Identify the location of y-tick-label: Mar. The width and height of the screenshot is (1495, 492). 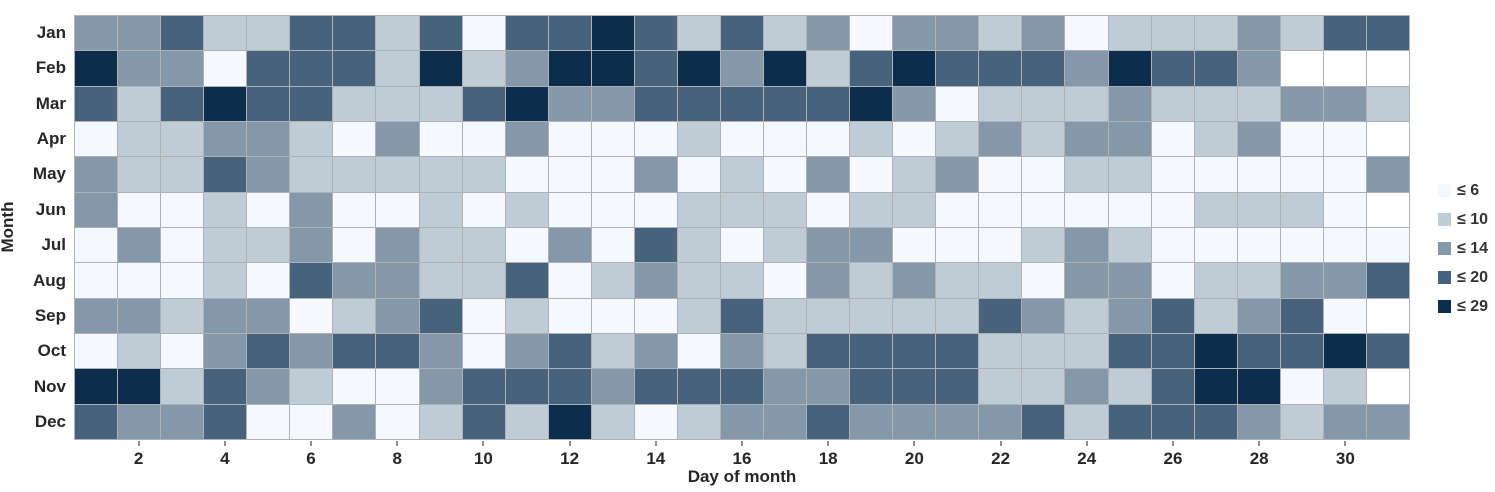
(50, 103).